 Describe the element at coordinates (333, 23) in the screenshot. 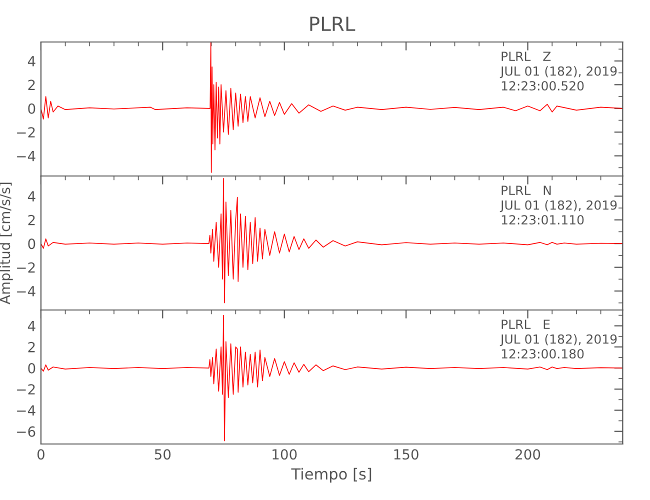

I see `chart-title: PLRL` at that location.